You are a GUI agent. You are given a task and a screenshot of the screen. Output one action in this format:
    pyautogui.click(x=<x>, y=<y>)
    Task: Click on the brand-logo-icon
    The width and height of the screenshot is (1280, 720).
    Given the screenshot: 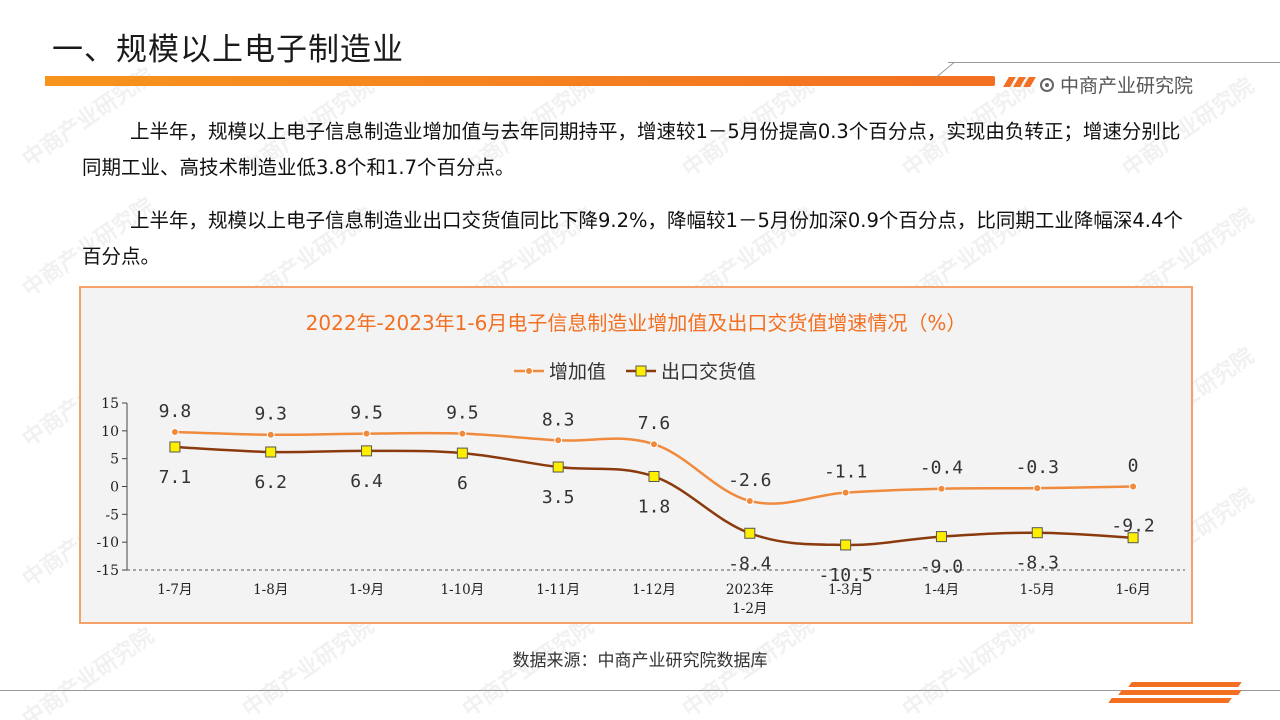 What is the action you would take?
    pyautogui.click(x=1047, y=84)
    